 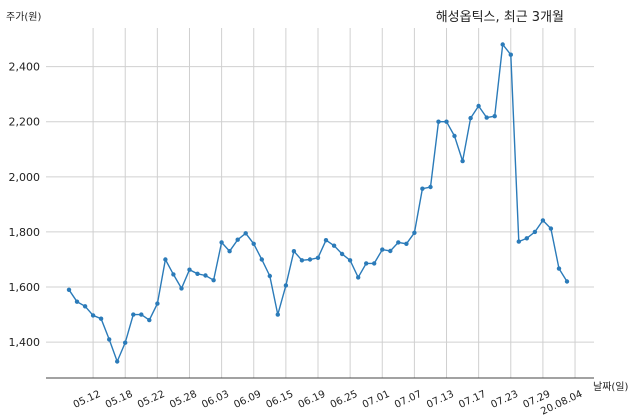 What do you see at coordinates (504, 400) in the screenshot?
I see `x-tick-label: 07.23` at bounding box center [504, 400].